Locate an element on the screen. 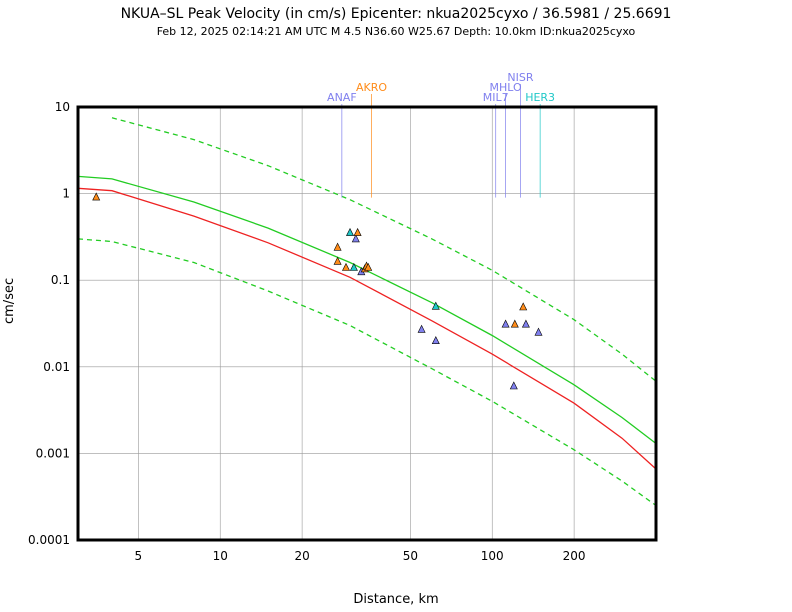  y-tick-label: 10 is located at coordinates (62, 107).